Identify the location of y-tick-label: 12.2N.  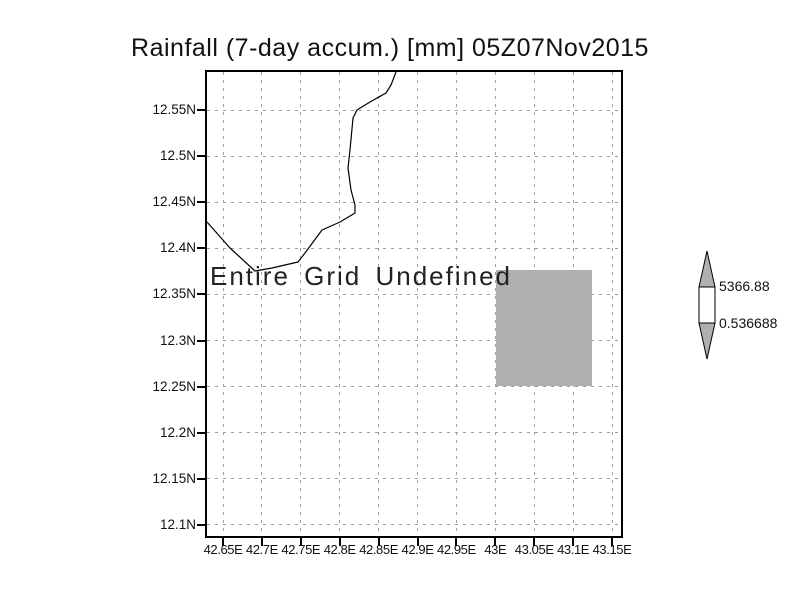
(177, 432).